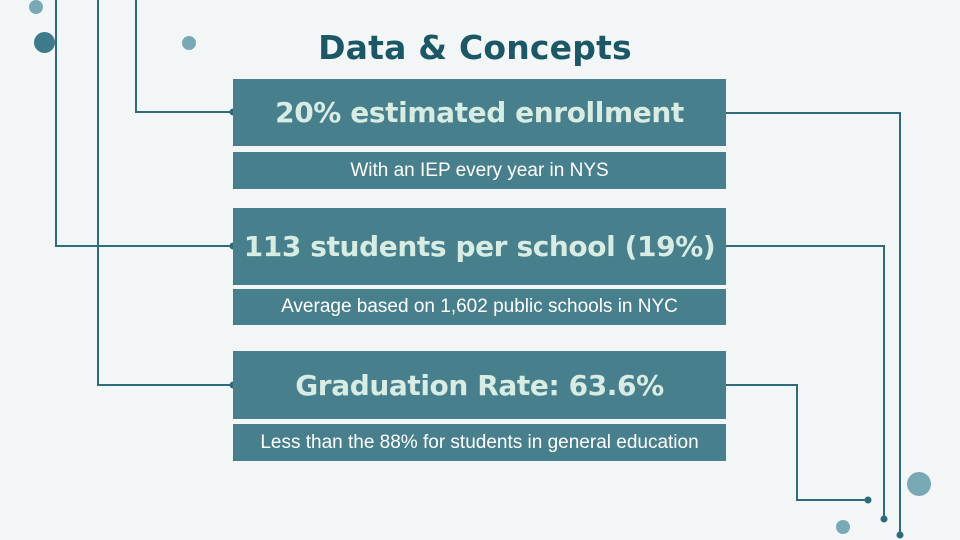  Describe the element at coordinates (479, 170) in the screenshot. I see `description-box: With an IEP every year in NYS` at that location.